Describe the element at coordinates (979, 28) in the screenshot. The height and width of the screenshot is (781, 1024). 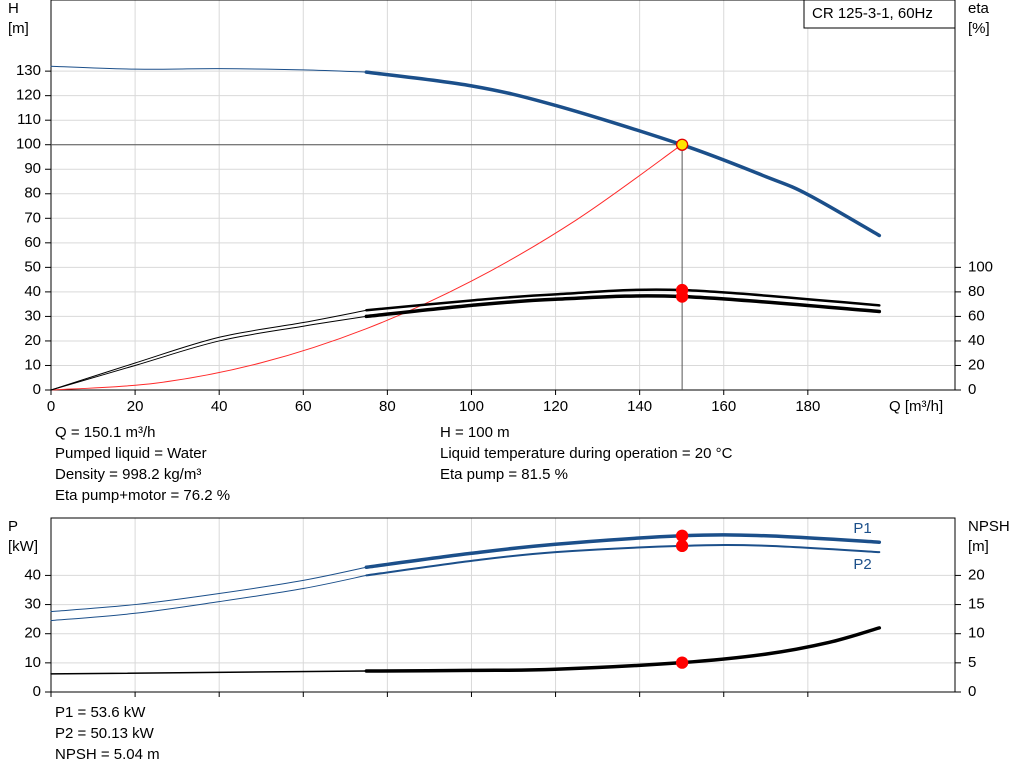
I see `y2-axis-unit: [%]` at that location.